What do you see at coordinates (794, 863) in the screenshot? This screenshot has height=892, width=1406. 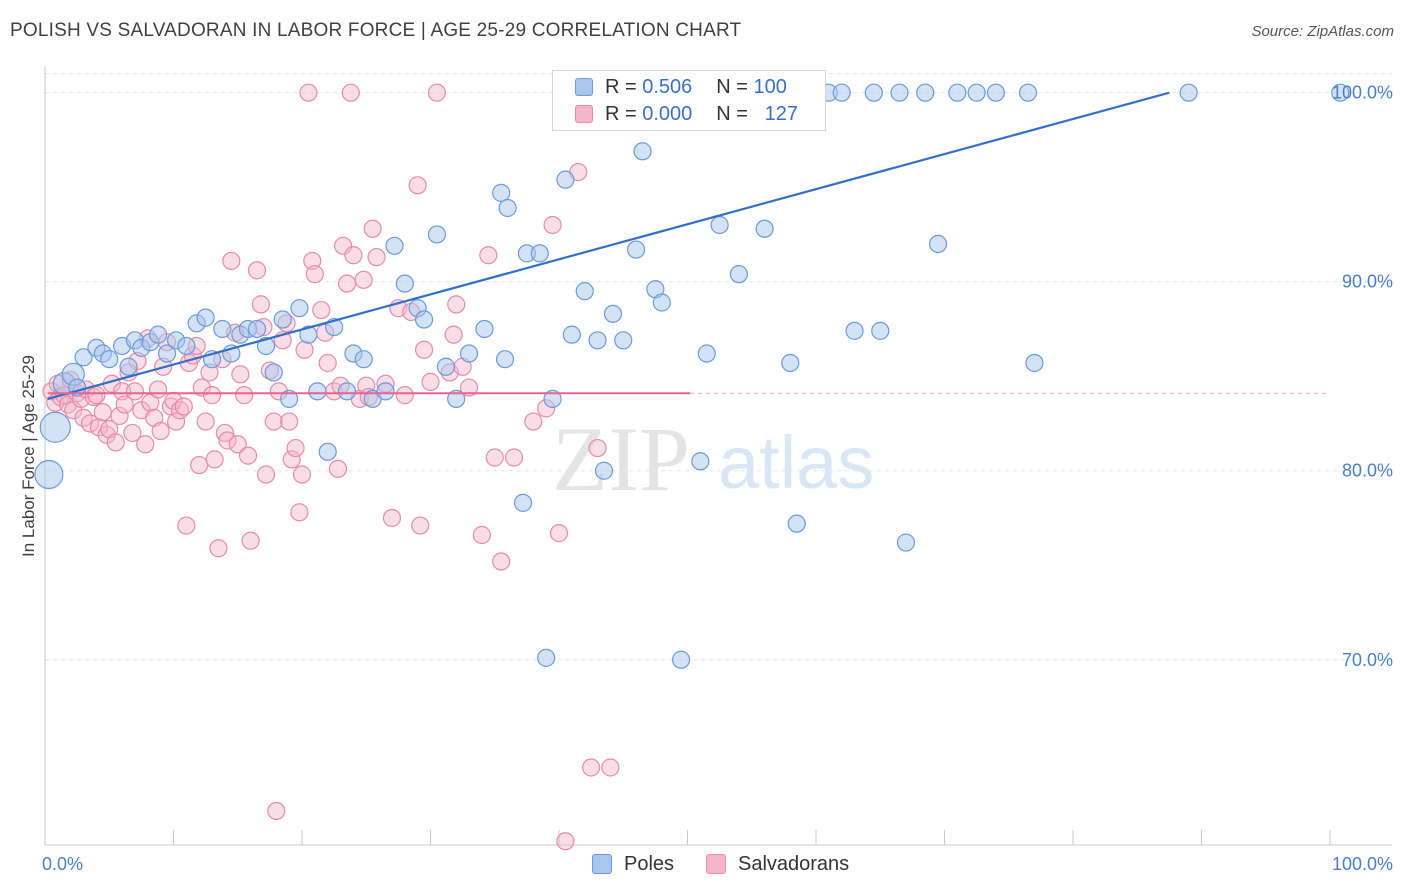 I see `salvadorans-legend-label: Salvadorans` at bounding box center [794, 863].